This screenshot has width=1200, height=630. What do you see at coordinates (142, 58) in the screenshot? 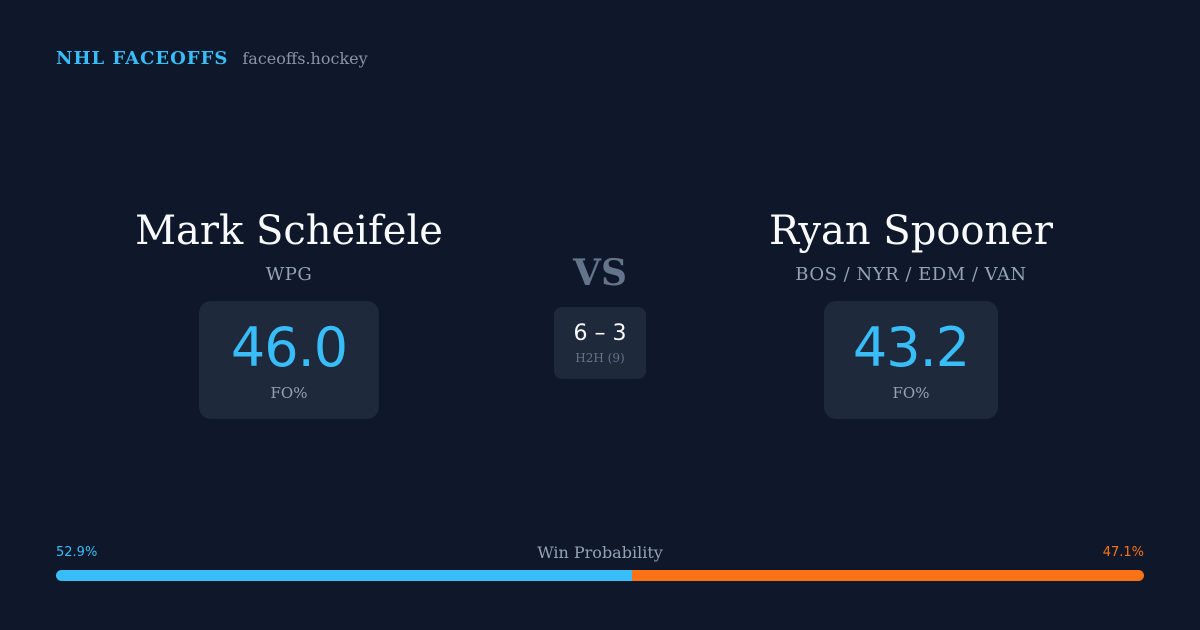
I see `brand-title: NHL FACEOFFS` at bounding box center [142, 58].